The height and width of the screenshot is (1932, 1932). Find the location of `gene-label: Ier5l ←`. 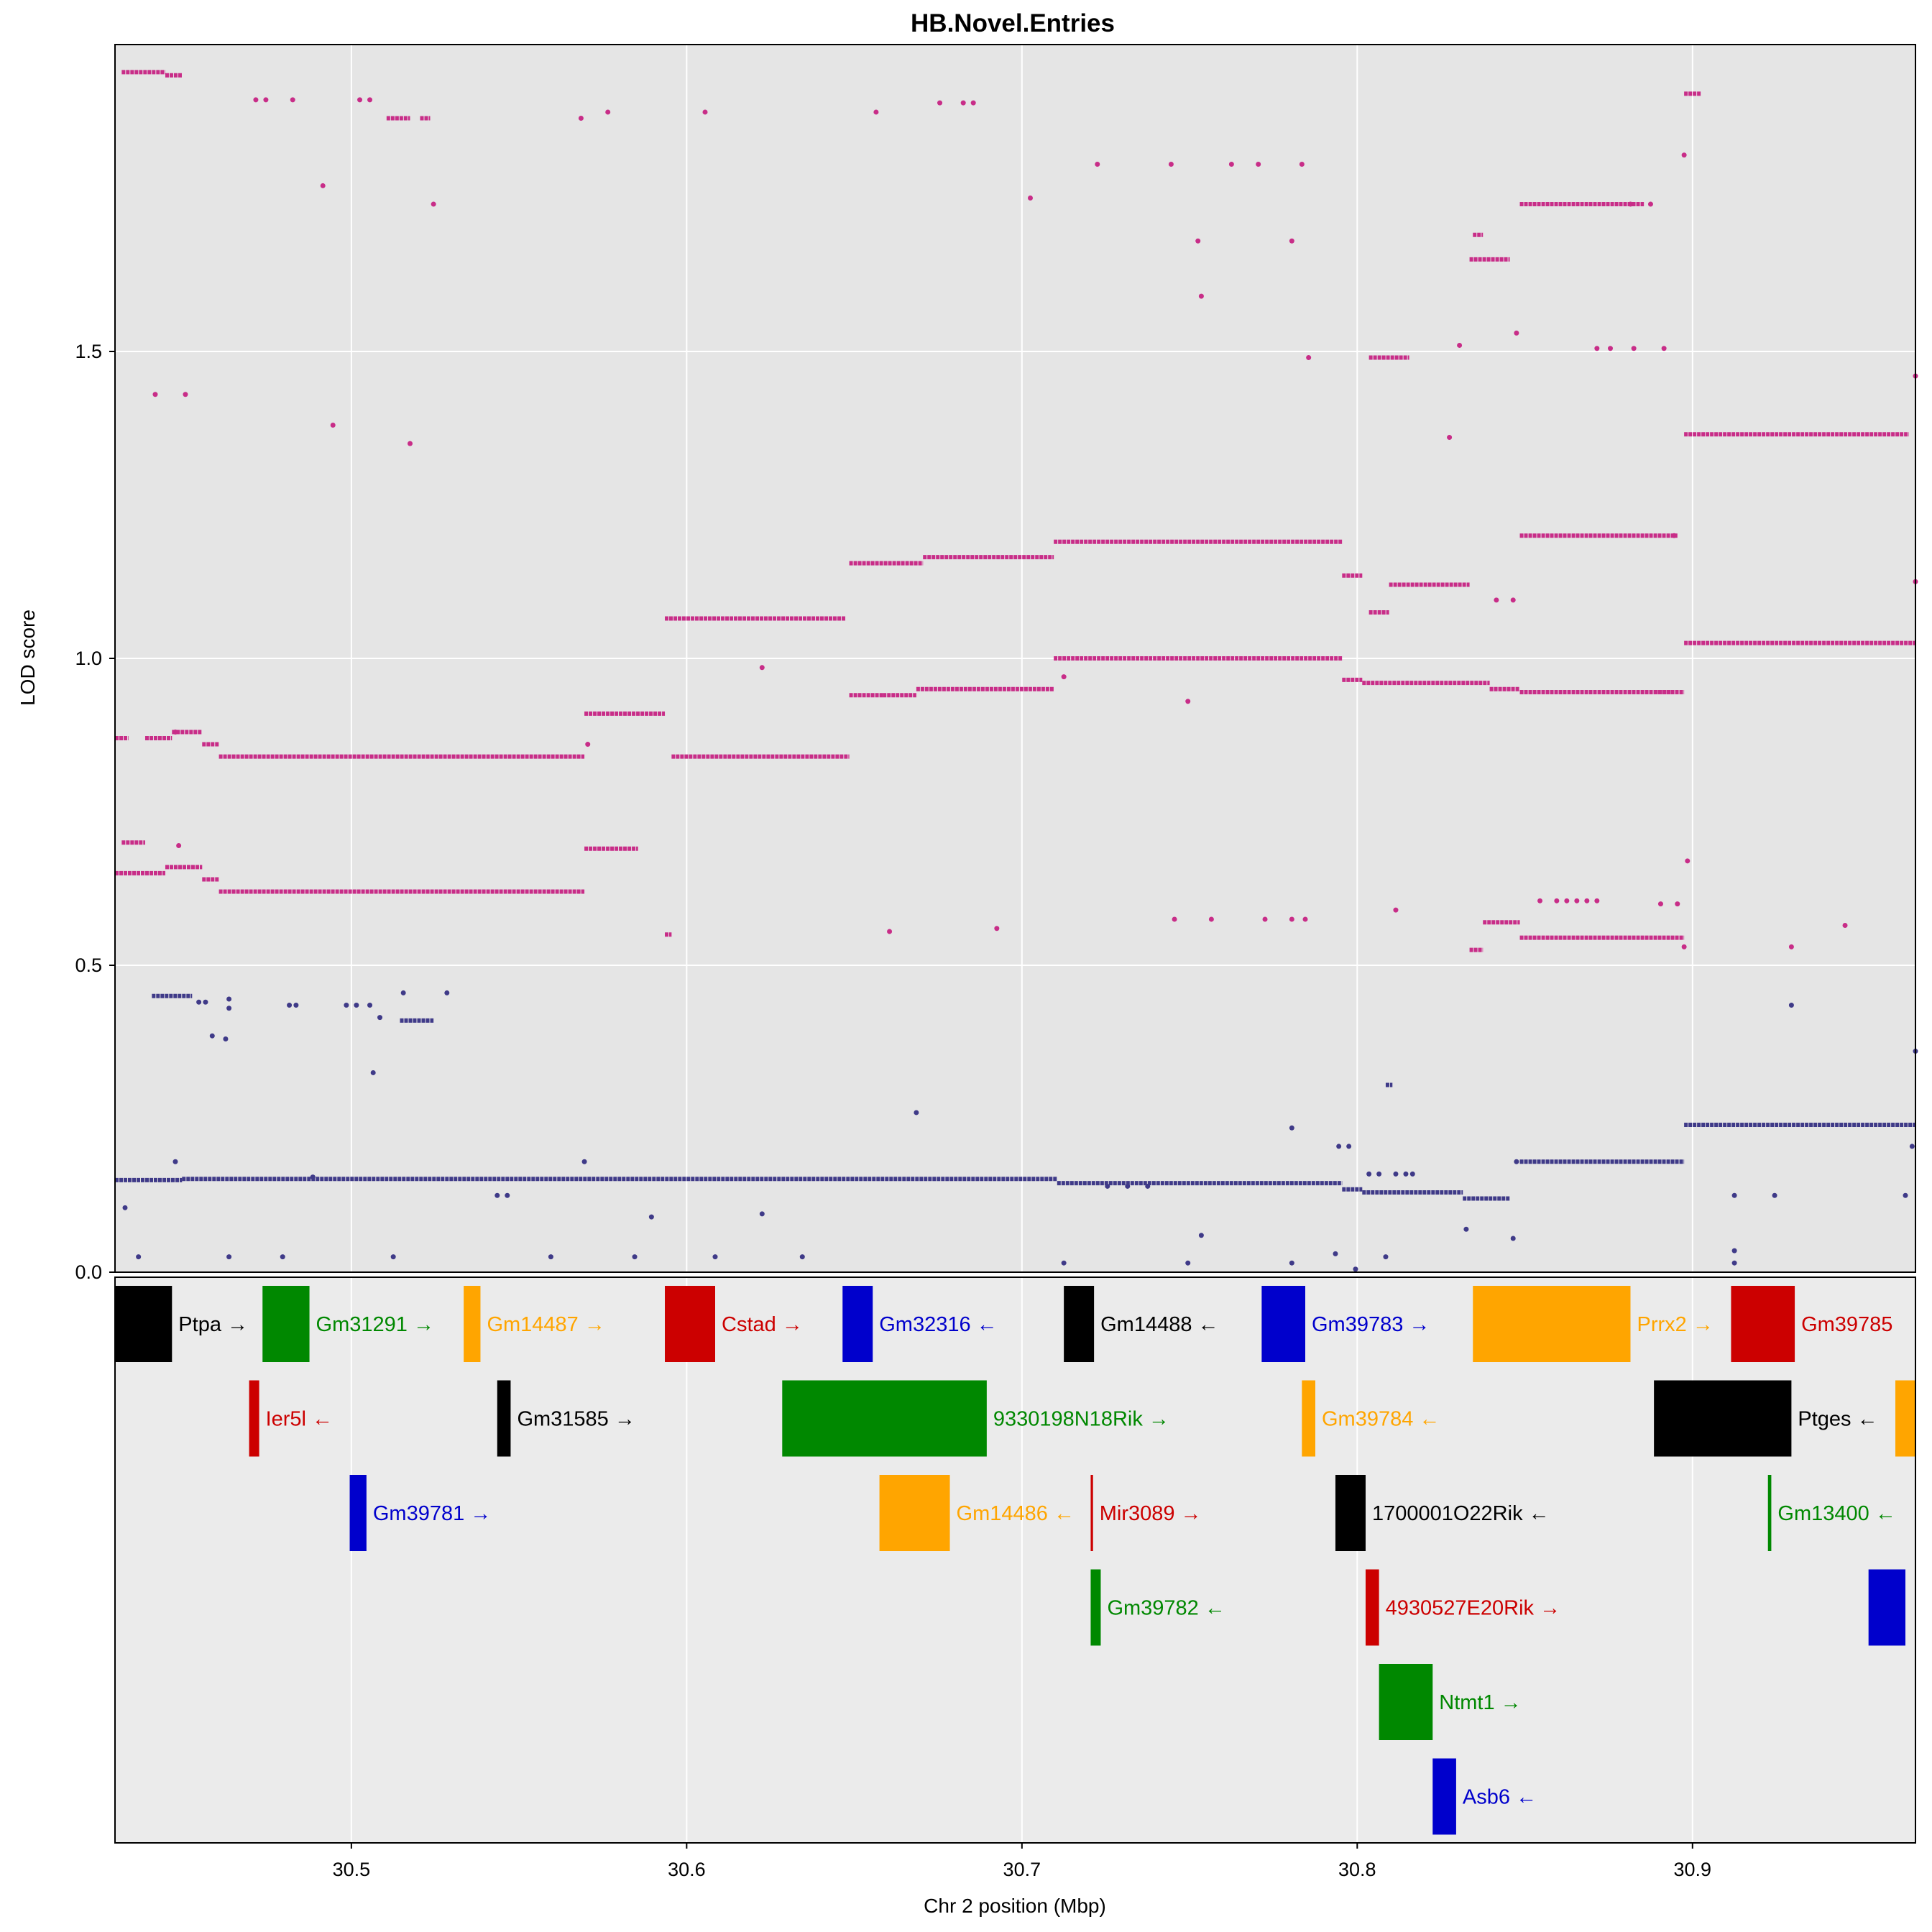

gene-label: Ier5l ← is located at coordinates (299, 1419).